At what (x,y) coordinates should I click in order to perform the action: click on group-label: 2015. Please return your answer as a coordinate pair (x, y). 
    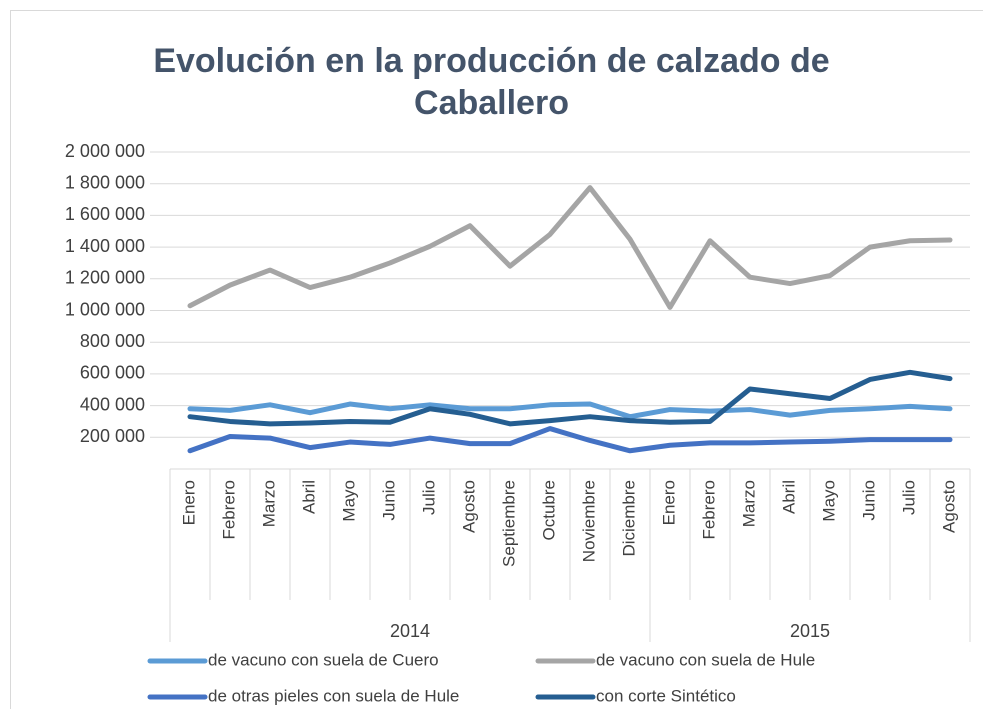
    Looking at the image, I should click on (810, 631).